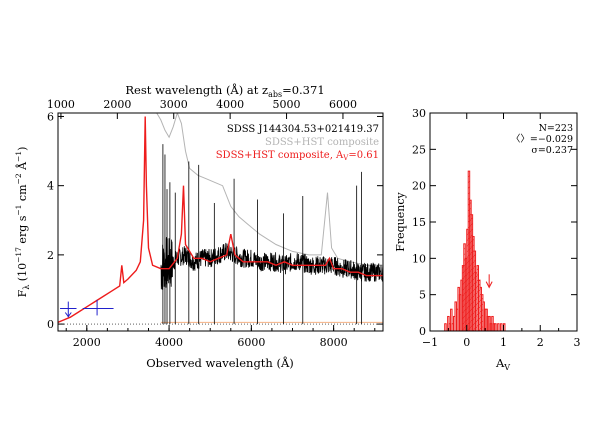 This screenshot has height=448, width=589. What do you see at coordinates (87, 308) in the screenshot?
I see `hst-points` at bounding box center [87, 308].